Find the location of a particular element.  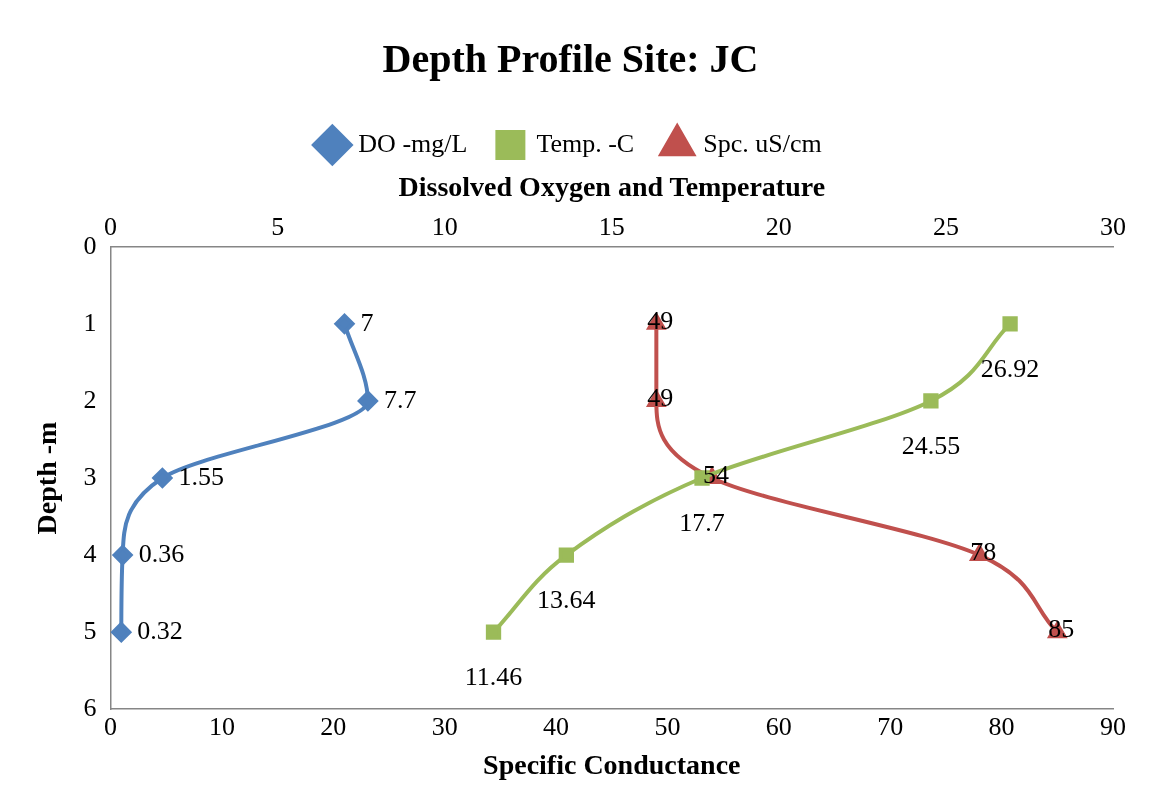

x2-tick-label: 5 is located at coordinates (278, 227).